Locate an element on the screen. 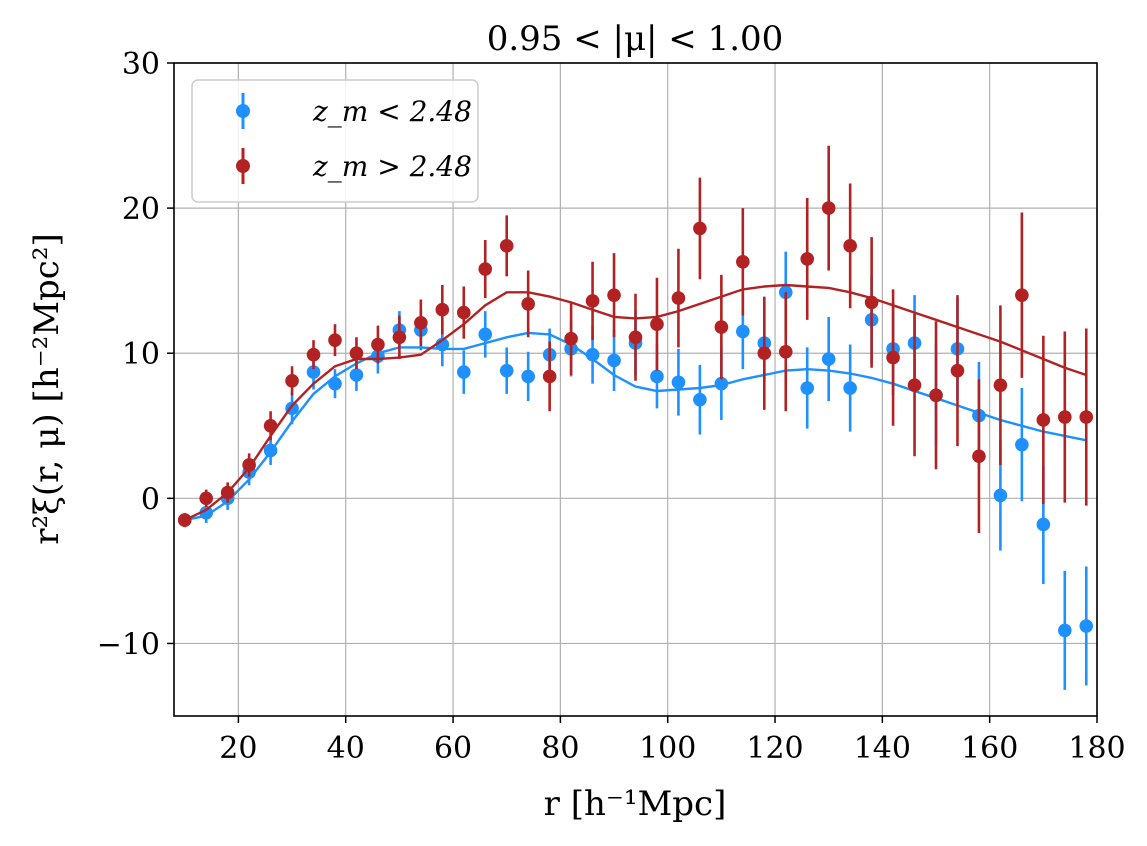  legend-marker-red is located at coordinates (243, 166).